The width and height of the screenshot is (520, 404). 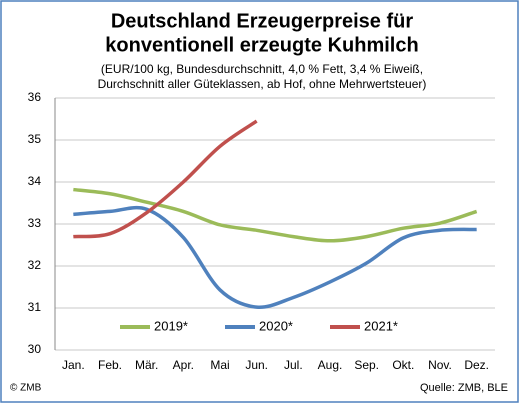 What do you see at coordinates (366, 365) in the screenshot?
I see `x-tick-label: Sep.` at bounding box center [366, 365].